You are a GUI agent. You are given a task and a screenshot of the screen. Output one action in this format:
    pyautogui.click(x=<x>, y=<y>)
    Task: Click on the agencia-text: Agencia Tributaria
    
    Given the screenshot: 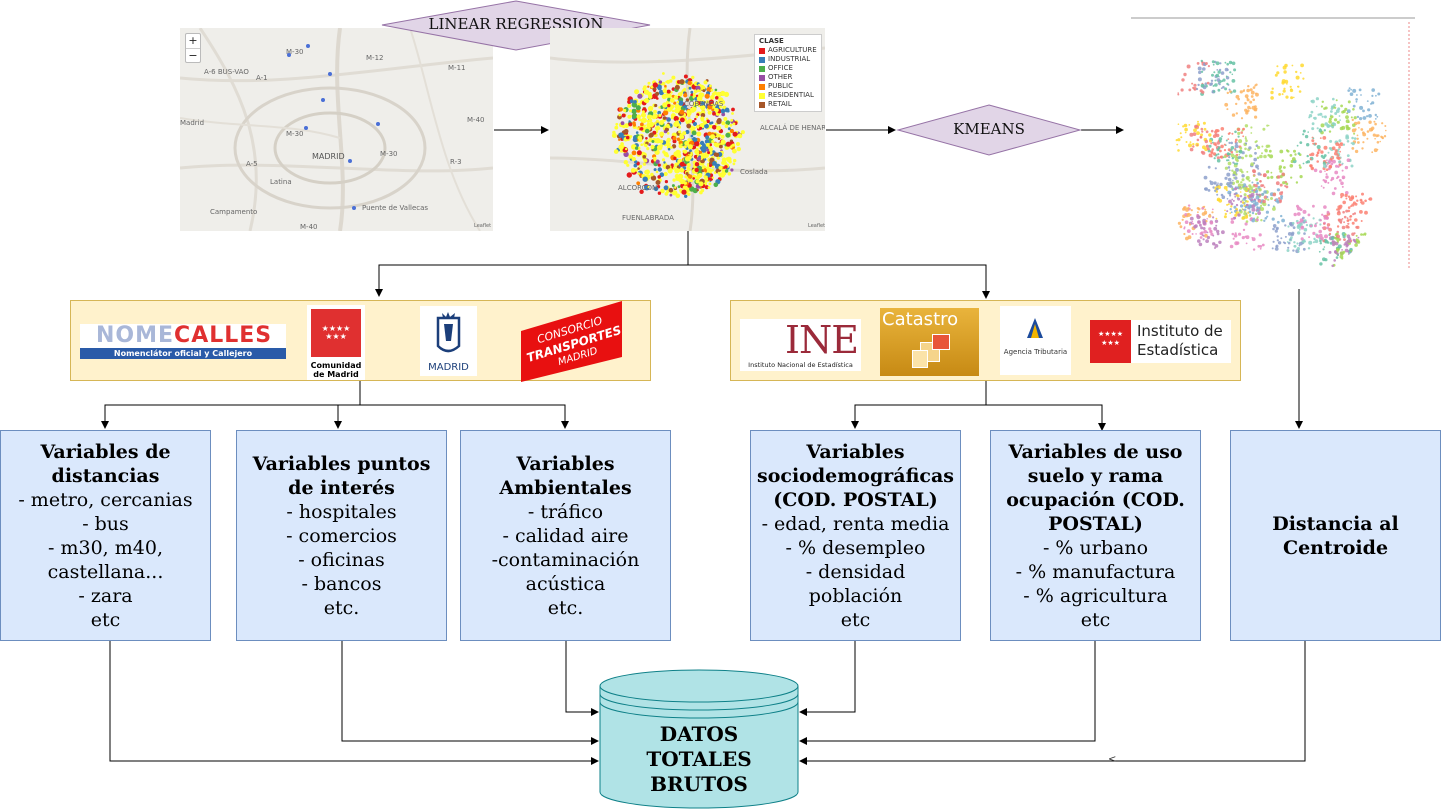 What is the action you would take?
    pyautogui.click(x=1035, y=352)
    